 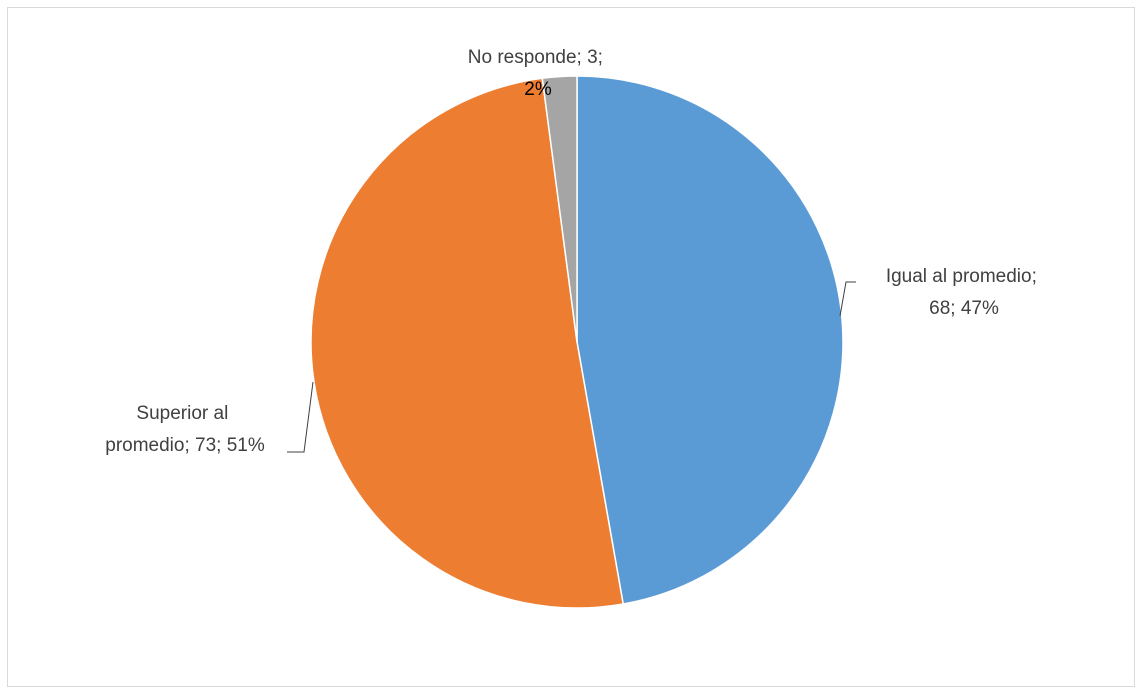 What do you see at coordinates (964, 292) in the screenshot?
I see `data-label-igual: Igual al promedio; 68; 47%` at bounding box center [964, 292].